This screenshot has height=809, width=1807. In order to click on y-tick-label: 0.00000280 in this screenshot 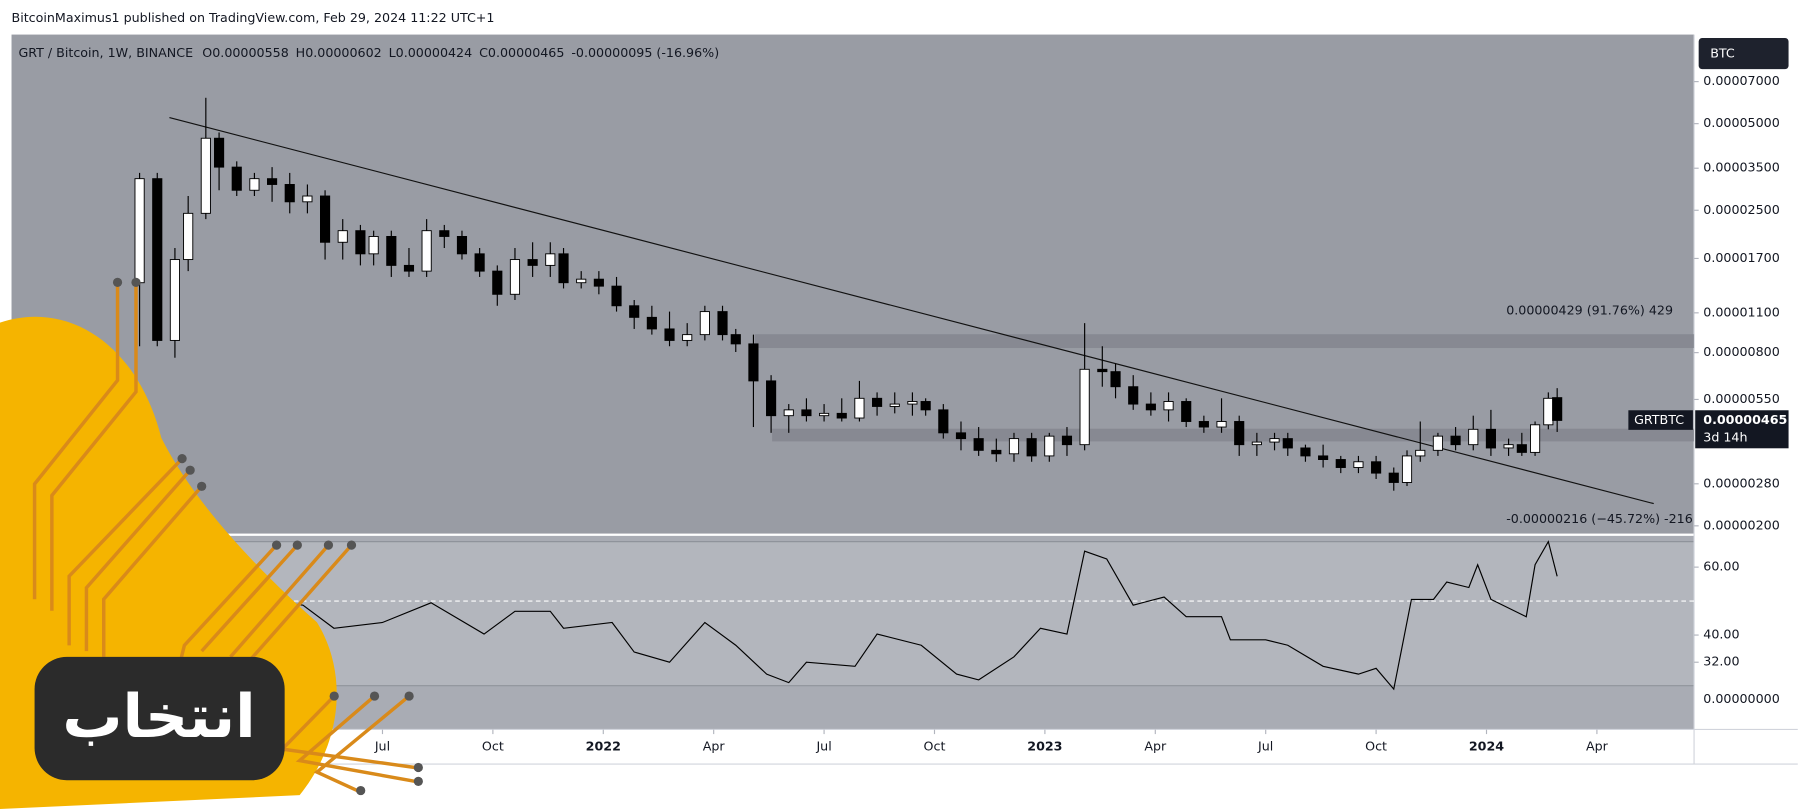, I will do `click(1741, 482)`.